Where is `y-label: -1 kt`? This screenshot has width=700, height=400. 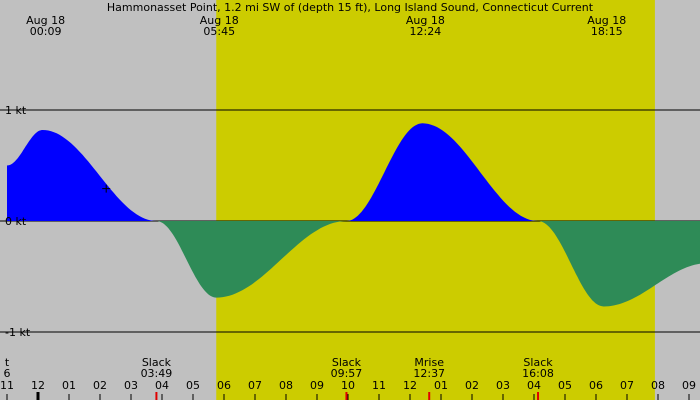
y-label: -1 kt is located at coordinates (18, 332).